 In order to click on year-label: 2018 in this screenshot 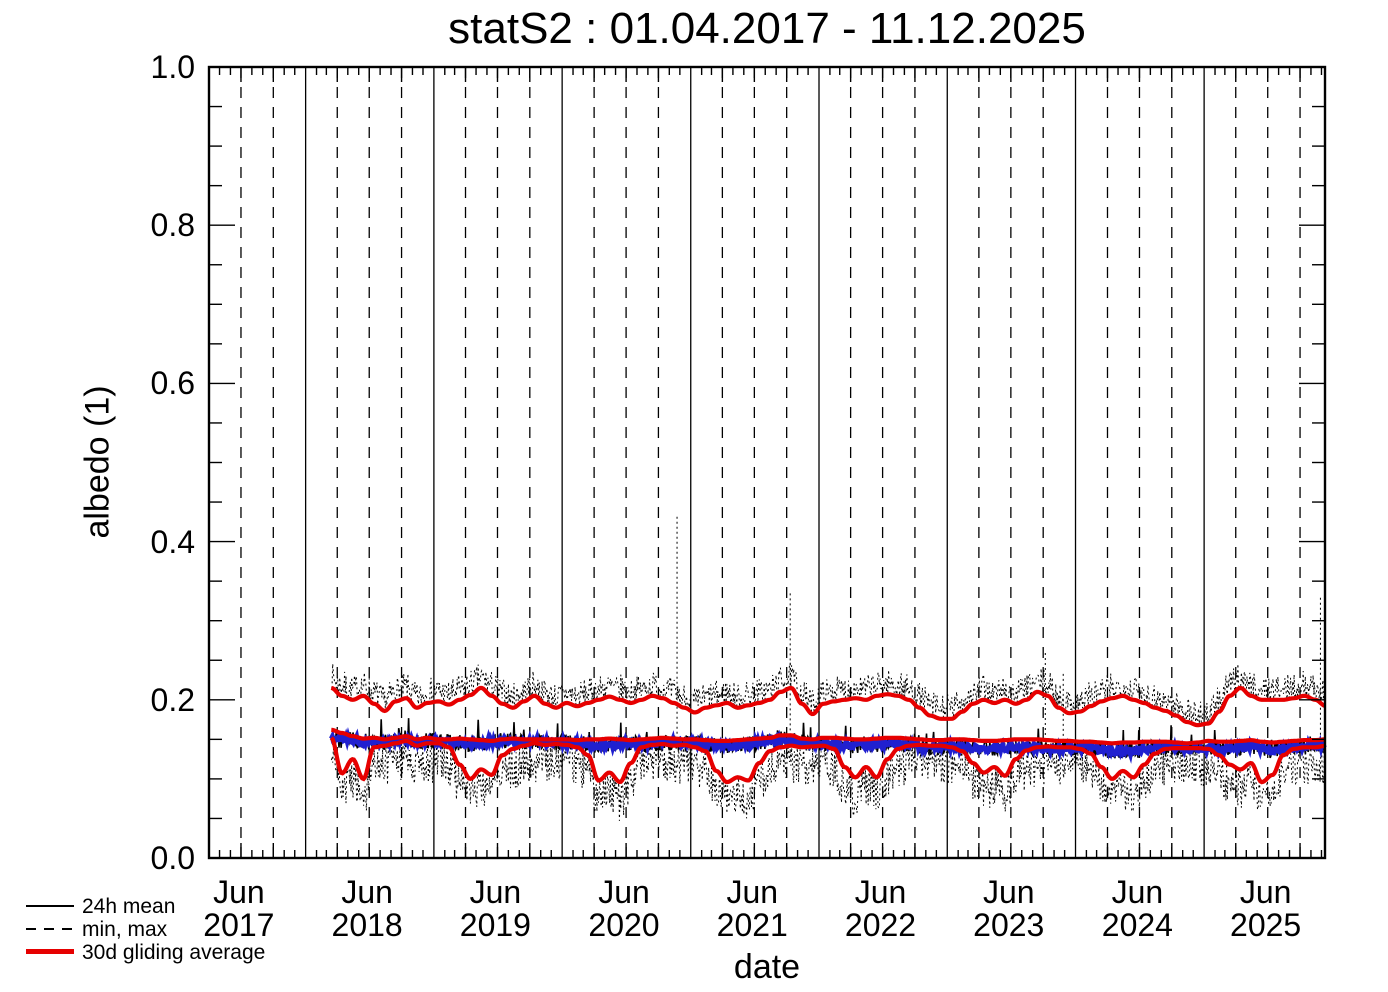, I will do `click(367, 925)`.